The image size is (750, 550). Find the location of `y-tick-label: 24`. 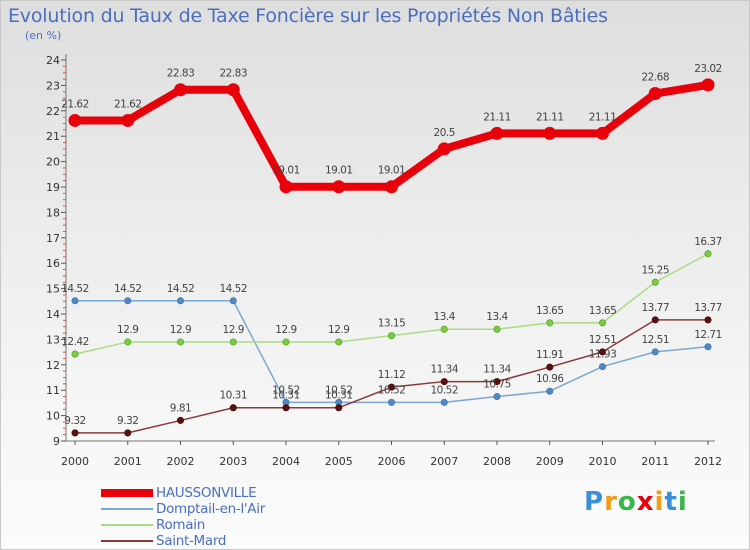

y-tick-label: 24 is located at coordinates (53, 60).